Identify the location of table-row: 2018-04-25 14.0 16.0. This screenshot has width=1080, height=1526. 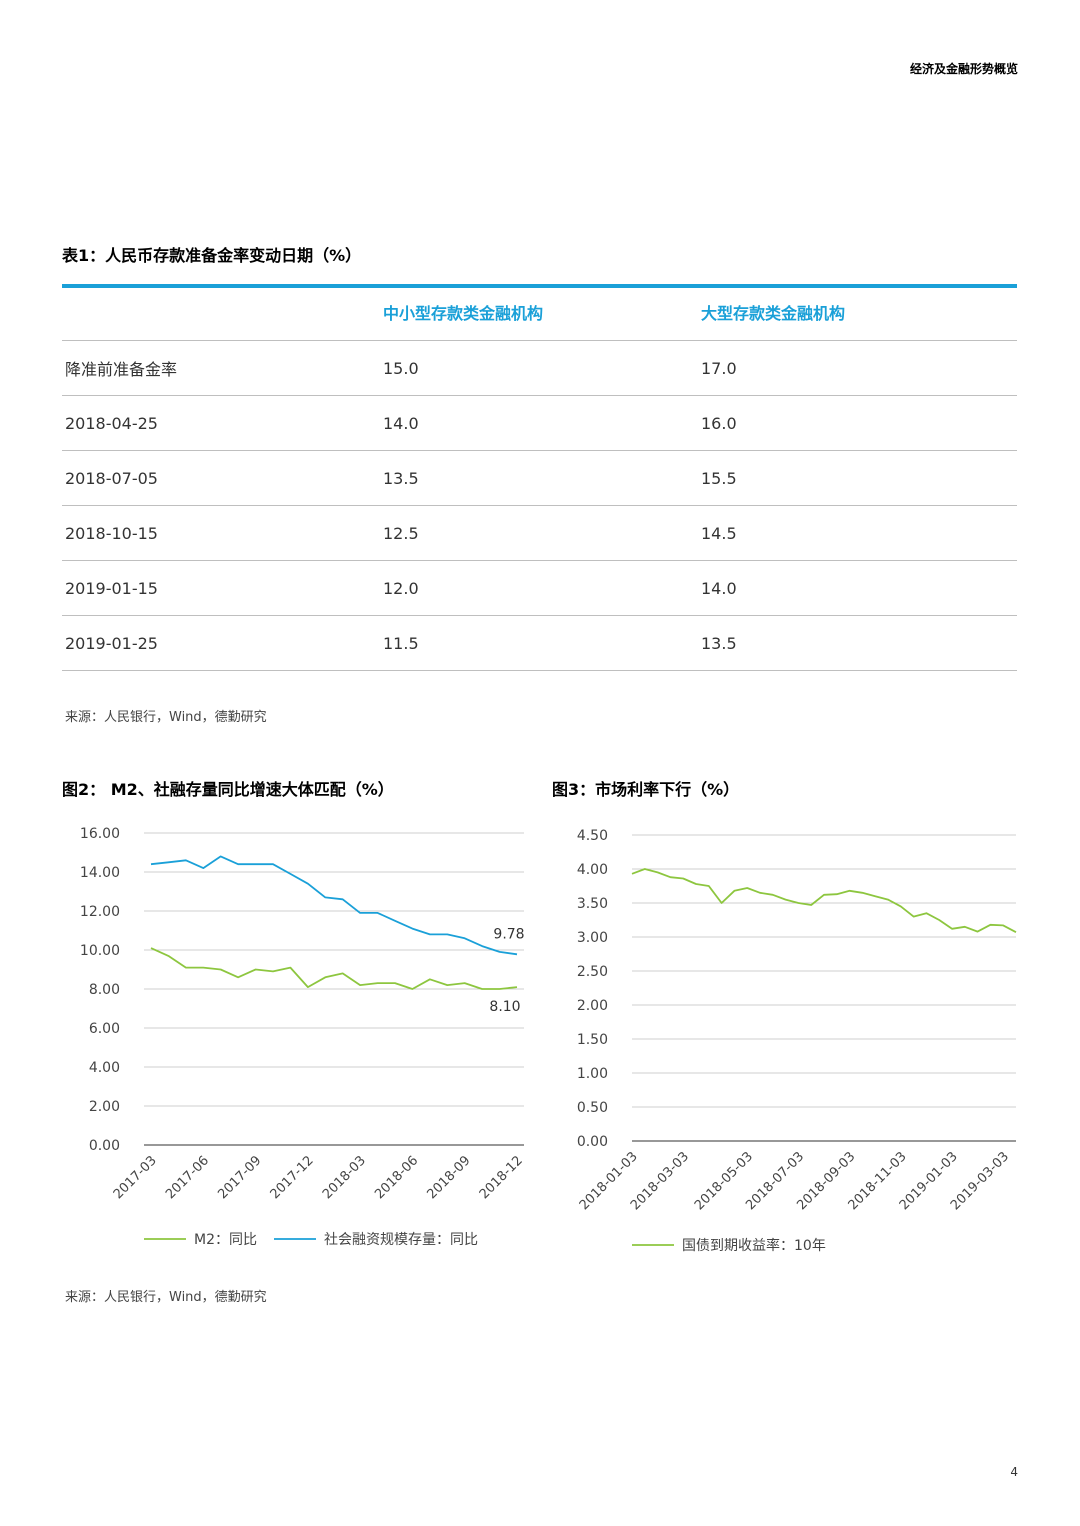
(539, 423).